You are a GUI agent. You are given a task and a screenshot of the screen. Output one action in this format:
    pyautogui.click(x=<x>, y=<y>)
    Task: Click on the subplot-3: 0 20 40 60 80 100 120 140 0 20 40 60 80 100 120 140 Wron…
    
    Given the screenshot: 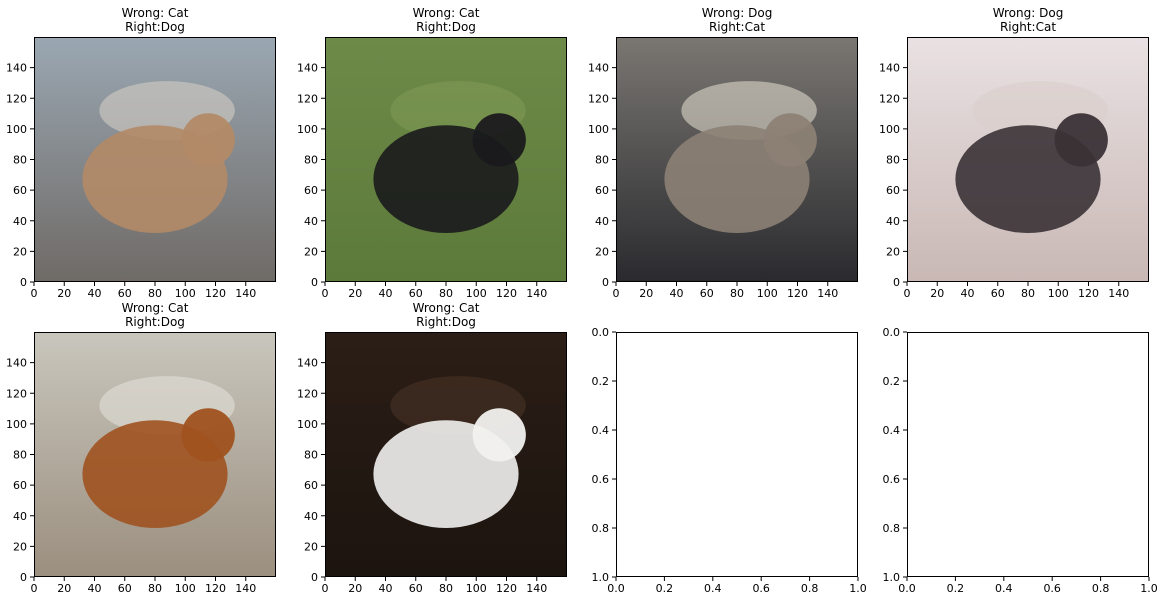 What is the action you would take?
    pyautogui.click(x=723, y=153)
    